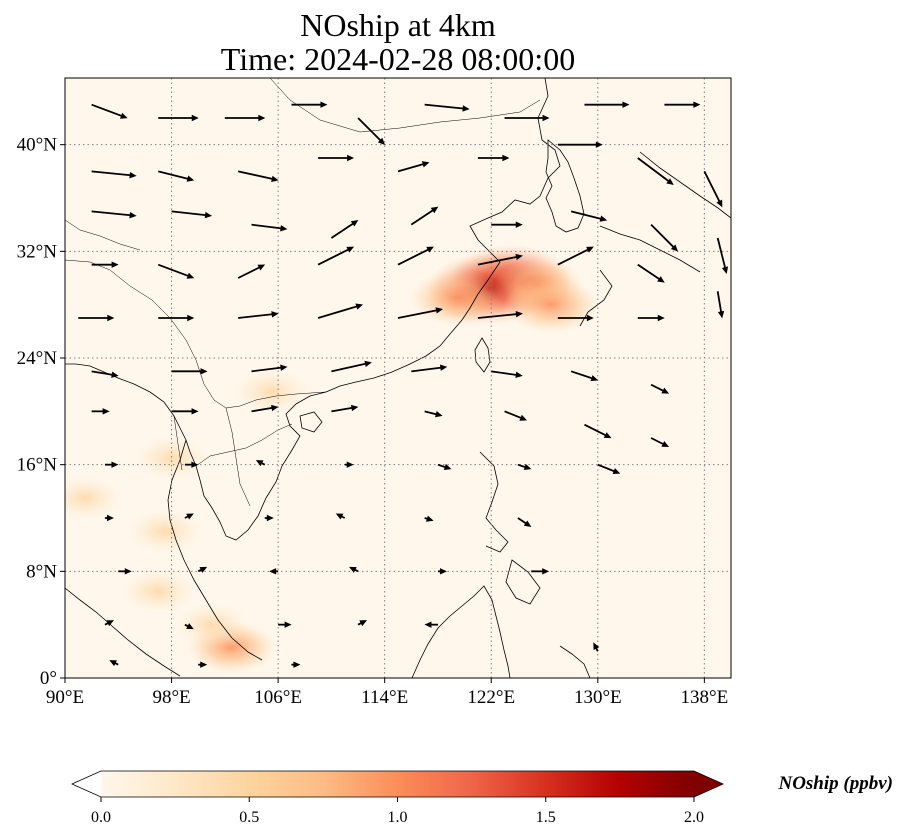 Image resolution: width=904 pixels, height=836 pixels. Describe the element at coordinates (48, 678) in the screenshot. I see `lat-tick-label: 0°` at that location.